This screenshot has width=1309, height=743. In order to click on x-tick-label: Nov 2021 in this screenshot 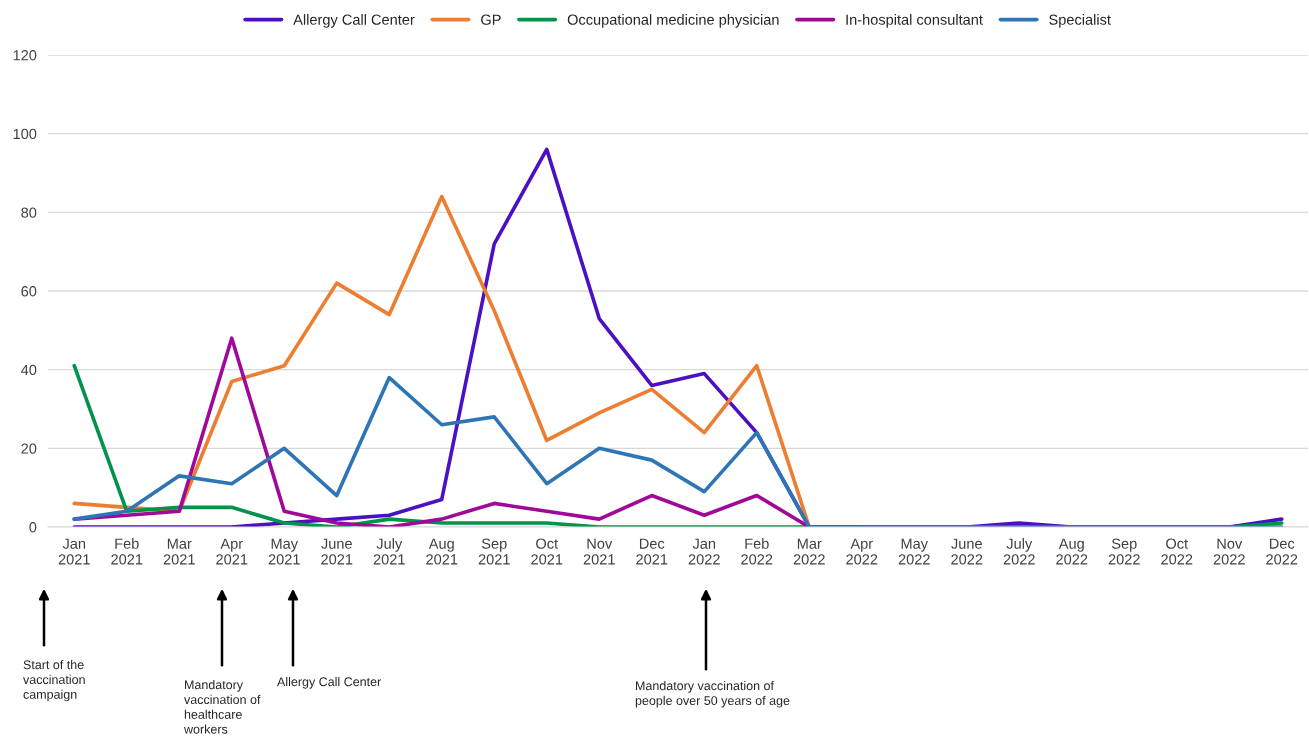, I will do `click(599, 551)`.